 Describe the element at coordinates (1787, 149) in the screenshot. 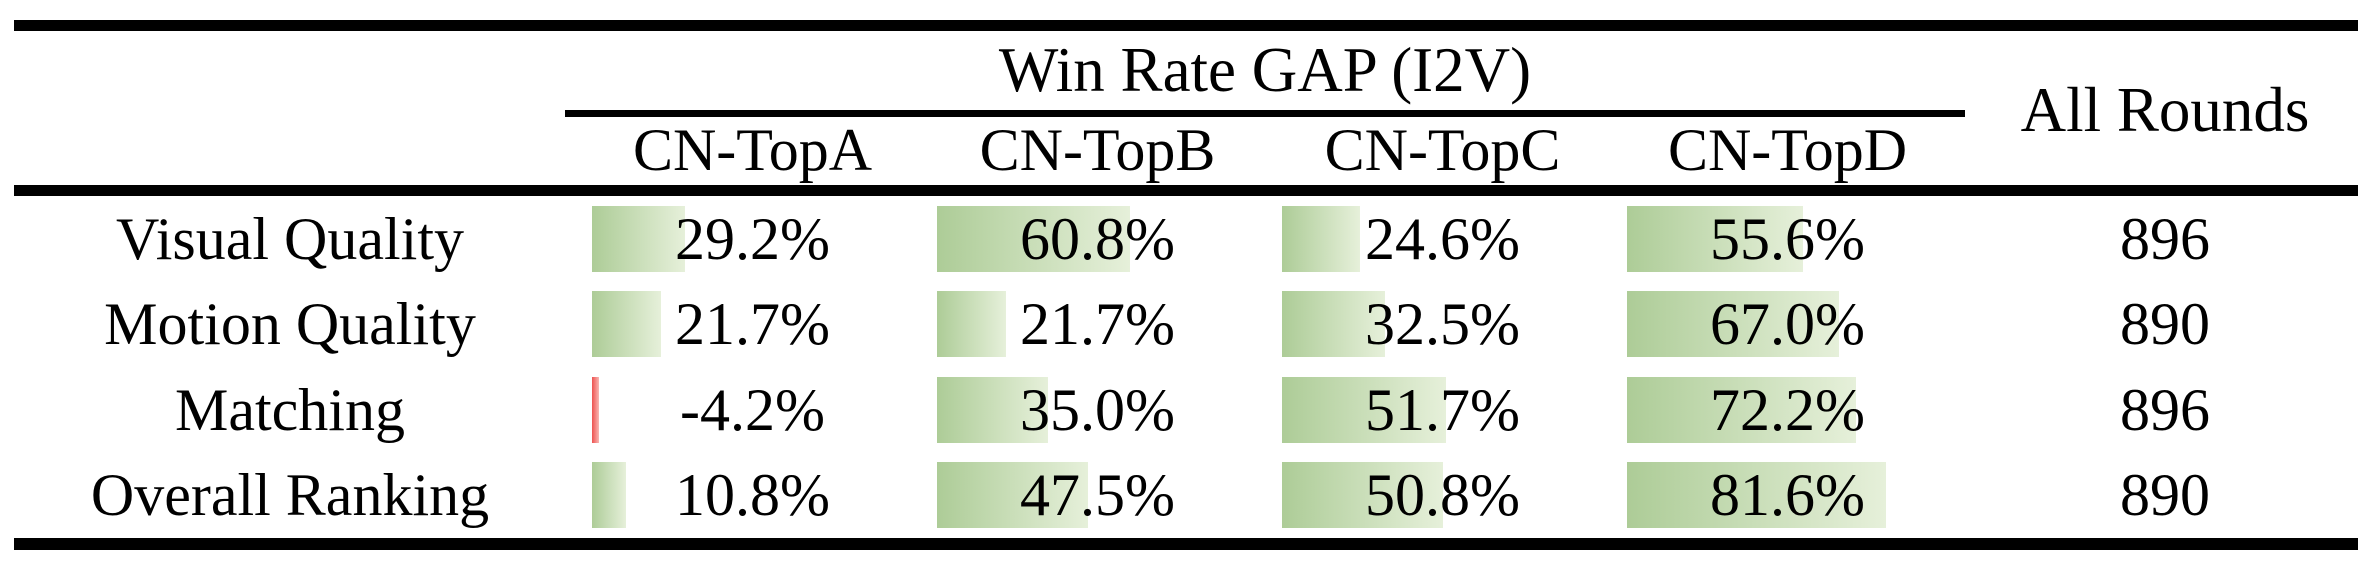

I see `column-header-cn-topd: CN-TopD` at that location.